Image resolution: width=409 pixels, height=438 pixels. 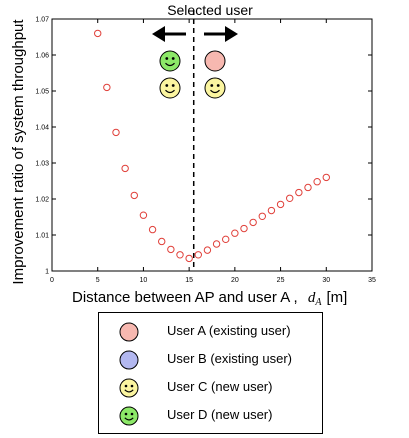 I want to click on y-tick-label: 1.06, so click(x=42, y=56).